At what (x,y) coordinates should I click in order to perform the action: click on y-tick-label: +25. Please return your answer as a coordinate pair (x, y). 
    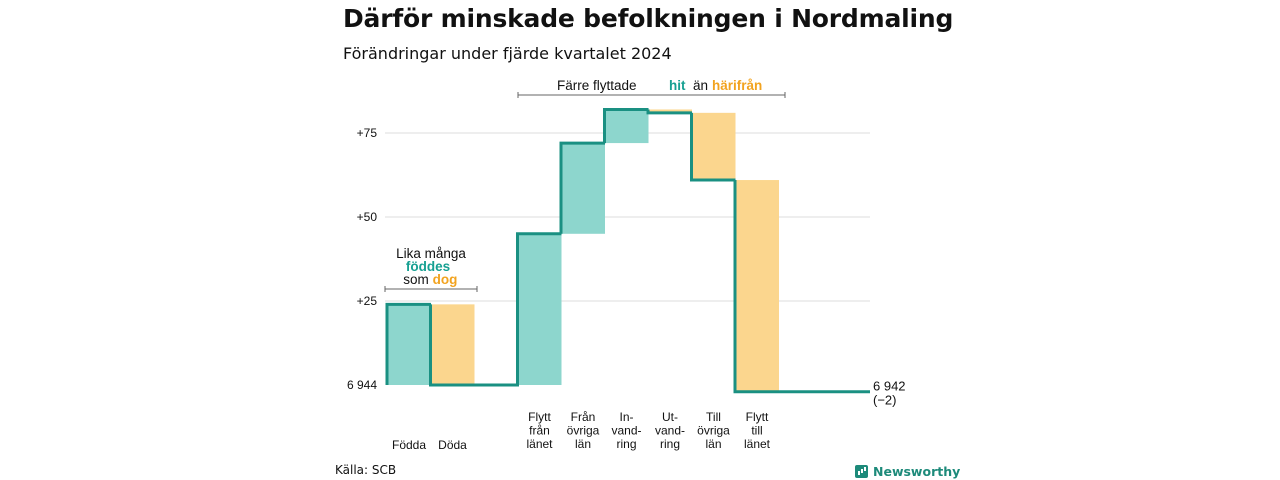
    Looking at the image, I should click on (367, 301).